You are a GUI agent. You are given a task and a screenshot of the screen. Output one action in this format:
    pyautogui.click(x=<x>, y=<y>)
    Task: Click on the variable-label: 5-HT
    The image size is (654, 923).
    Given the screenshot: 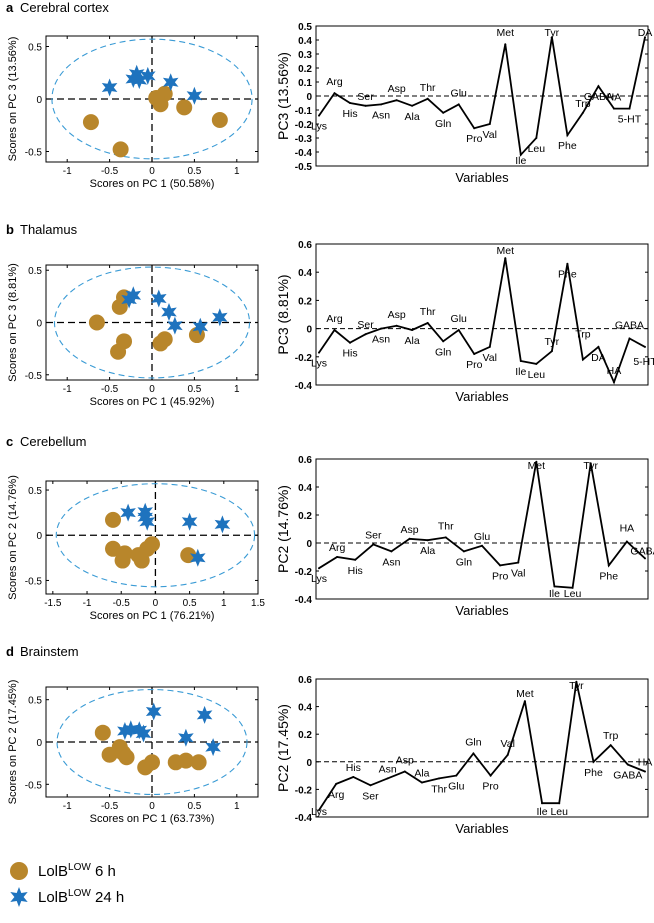 What is the action you would take?
    pyautogui.click(x=630, y=120)
    